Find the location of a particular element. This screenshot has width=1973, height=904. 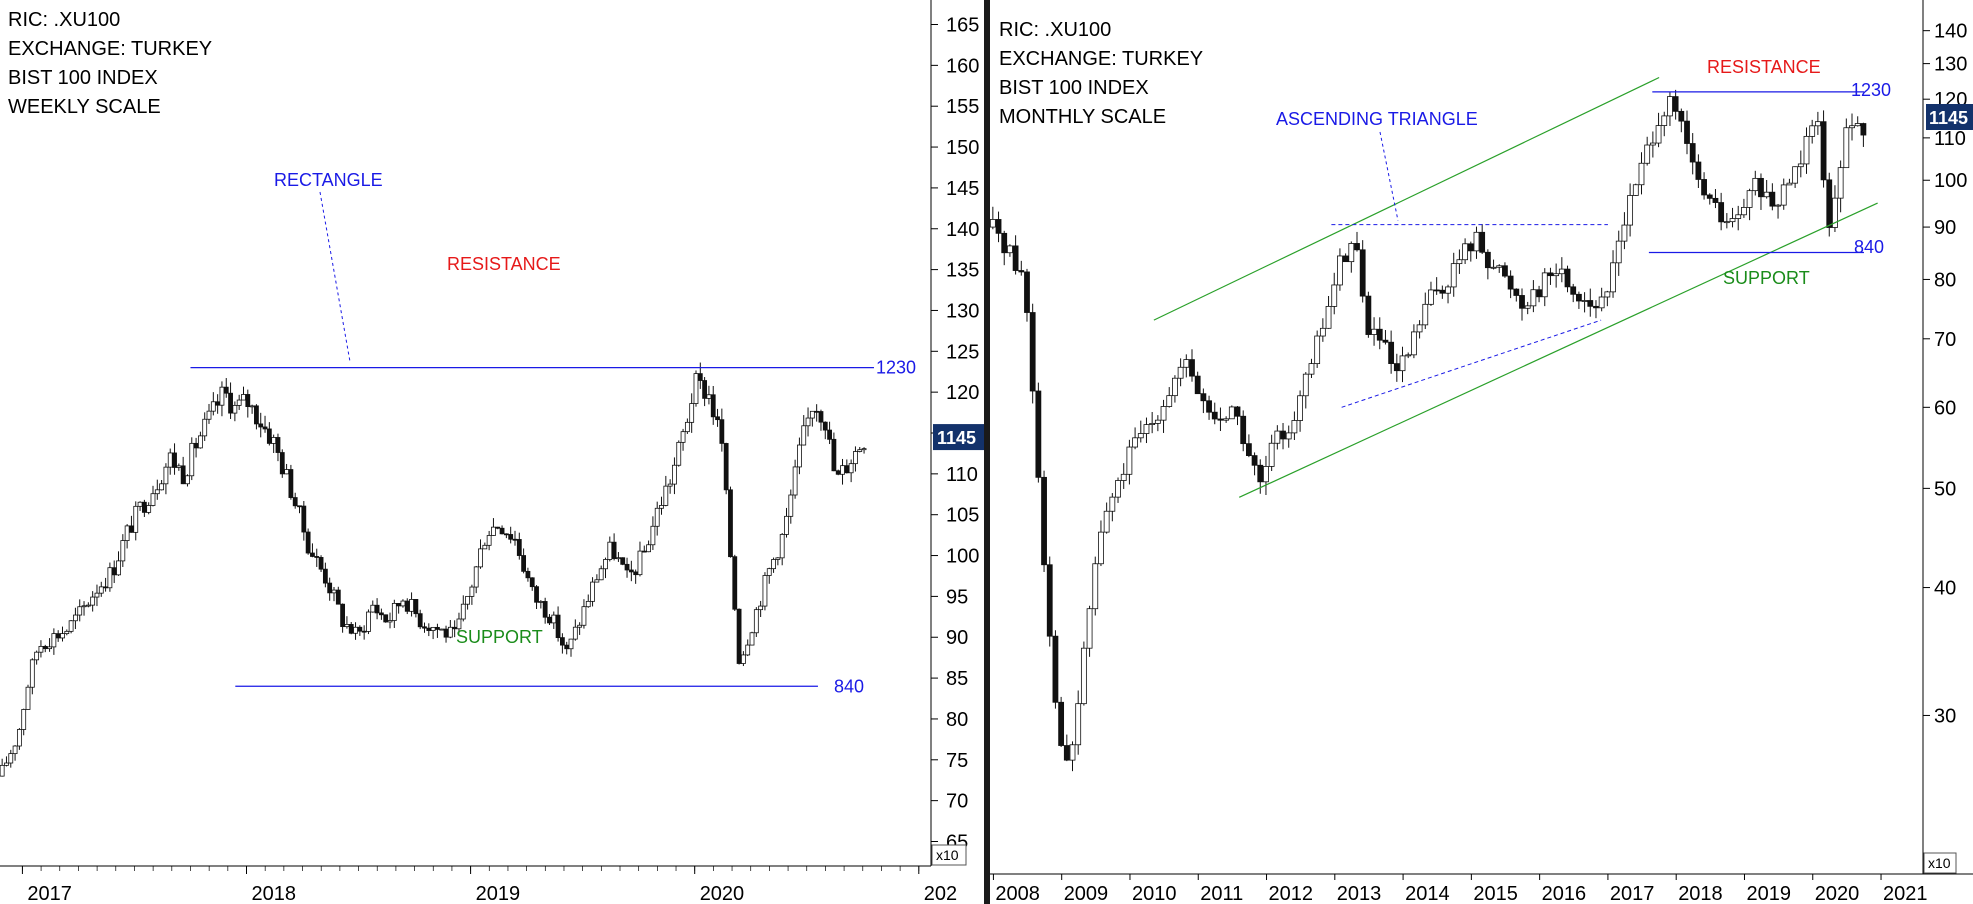

monthly-price-tick-label: 80 is located at coordinates (1945, 280).